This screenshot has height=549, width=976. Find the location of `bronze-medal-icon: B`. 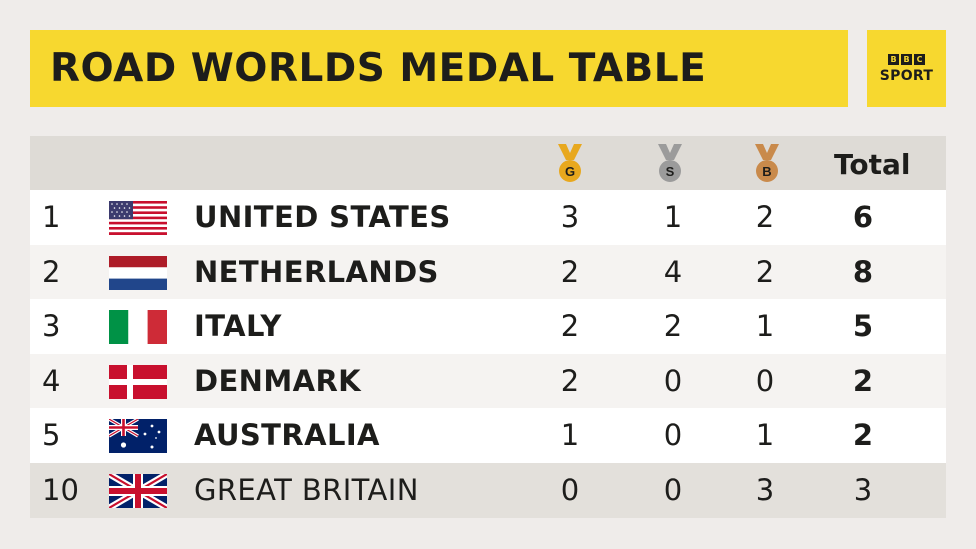

bronze-medal-icon: B is located at coordinates (767, 163).